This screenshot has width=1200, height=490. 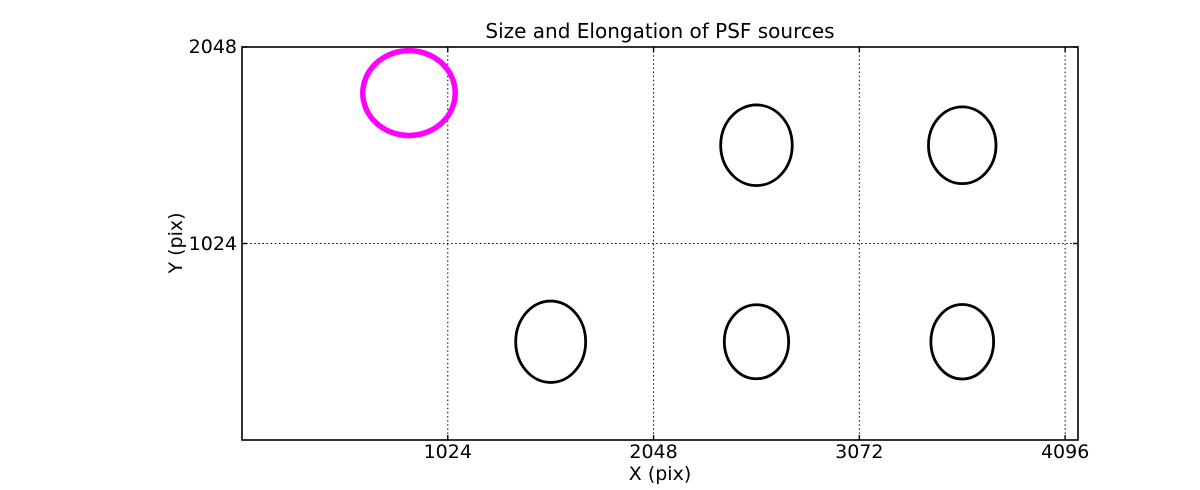 What do you see at coordinates (409, 93) in the screenshot?
I see `highlighted-psf-ellipse` at bounding box center [409, 93].